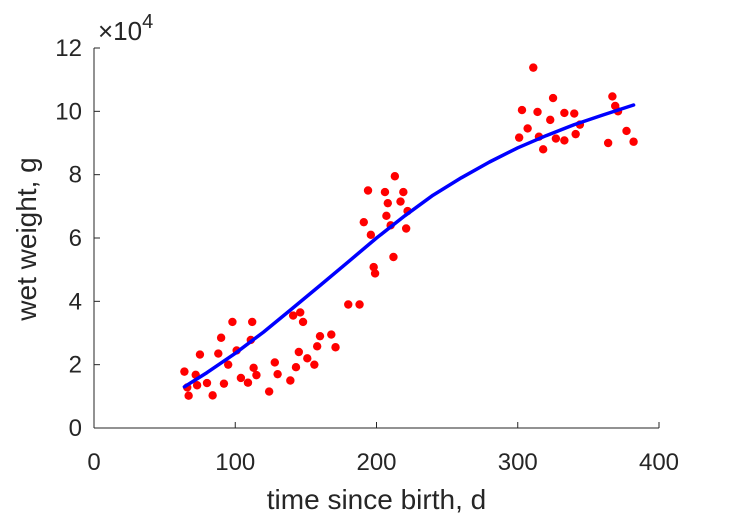 The width and height of the screenshot is (729, 521). I want to click on x-tick-label: 200, so click(376, 462).